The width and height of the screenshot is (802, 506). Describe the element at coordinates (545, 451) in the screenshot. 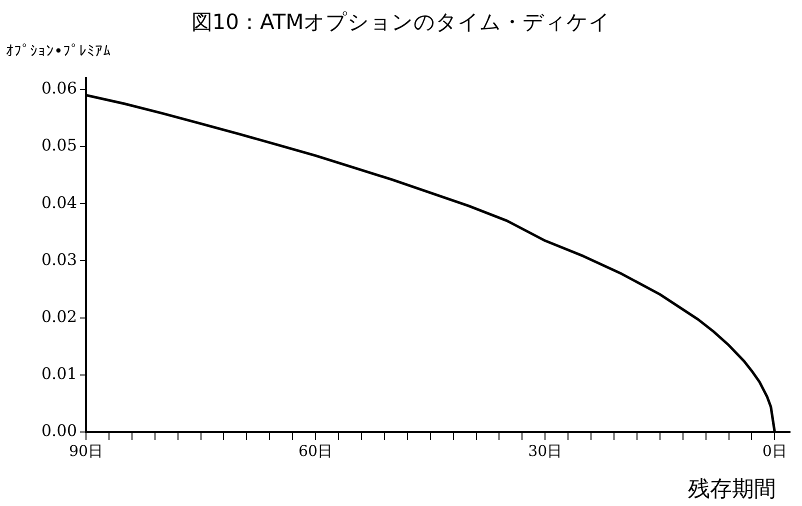

I see `x-tick-label: 30日` at that location.